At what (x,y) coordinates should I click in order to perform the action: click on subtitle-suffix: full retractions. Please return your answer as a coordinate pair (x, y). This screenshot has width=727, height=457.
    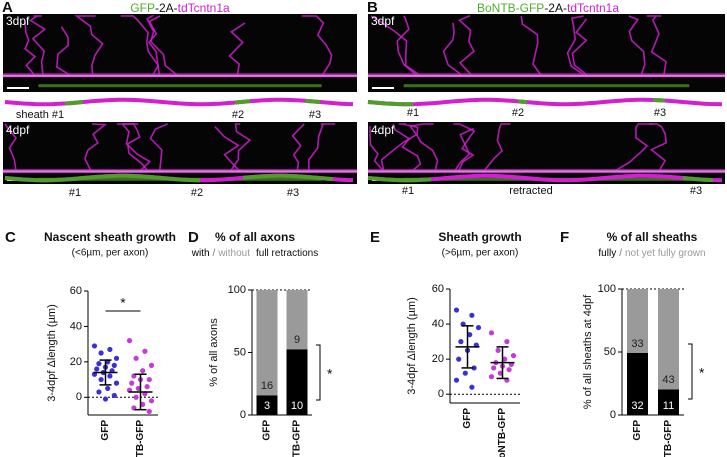
    Looking at the image, I should click on (287, 253).